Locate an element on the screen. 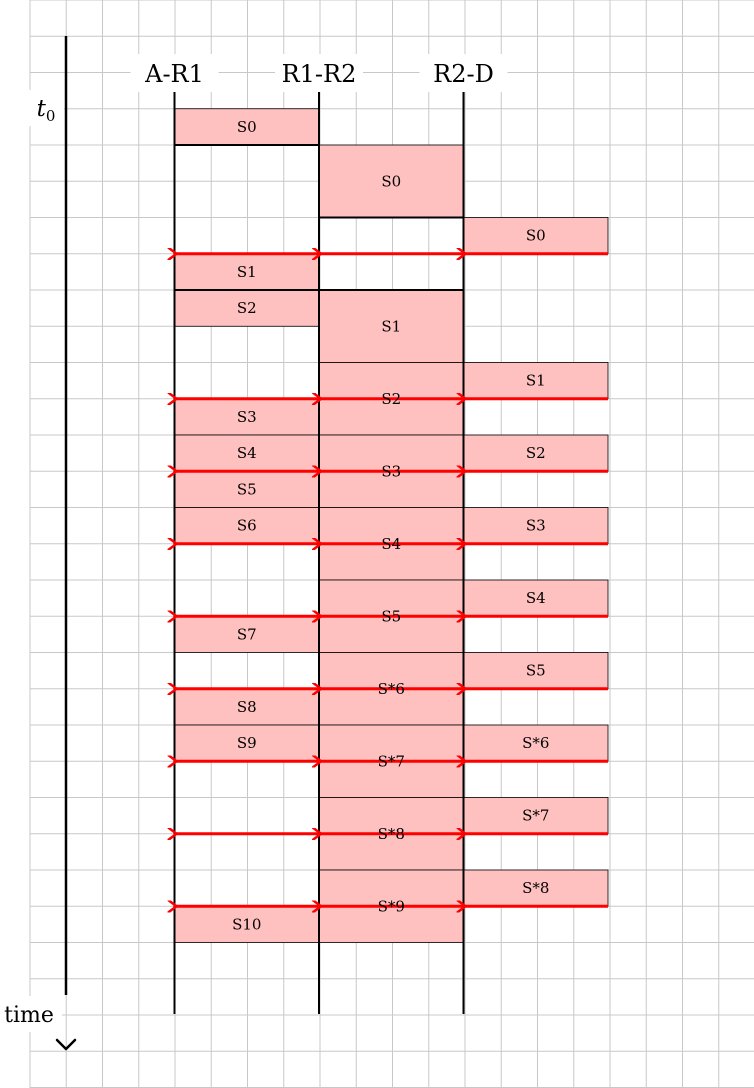 This screenshot has width=754, height=1088. column-header-a-r1: A-R1 is located at coordinates (174, 74).